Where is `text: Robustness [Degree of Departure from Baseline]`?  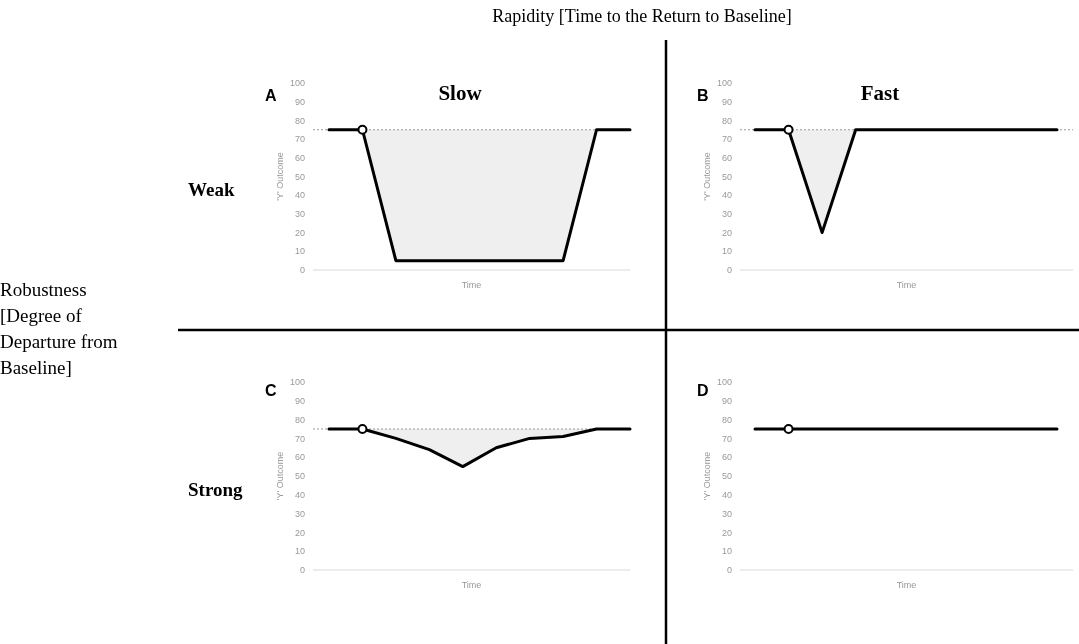 text: Robustness [Degree of Departure from Baseline] is located at coordinates (59, 328).